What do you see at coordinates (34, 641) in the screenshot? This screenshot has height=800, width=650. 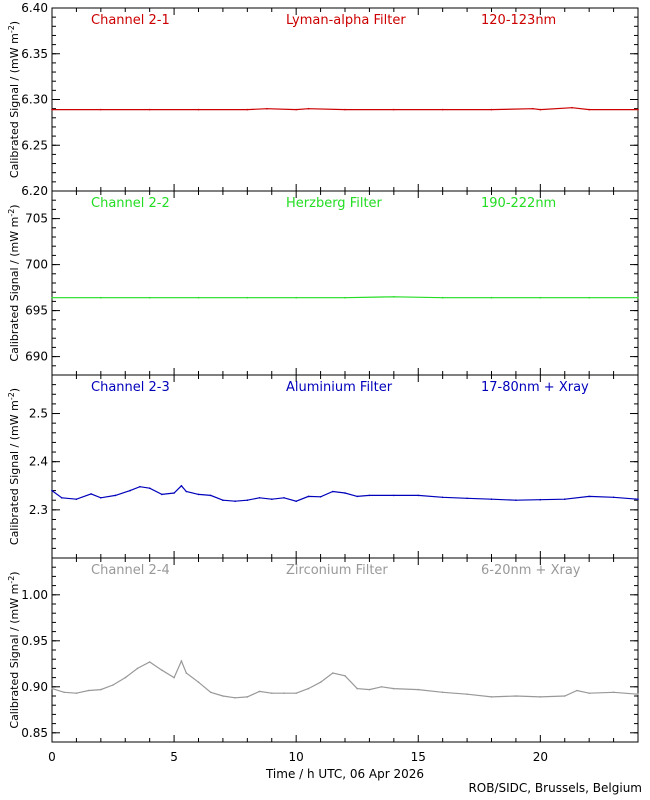 I see `y-tick-label: 0.95` at bounding box center [34, 641].